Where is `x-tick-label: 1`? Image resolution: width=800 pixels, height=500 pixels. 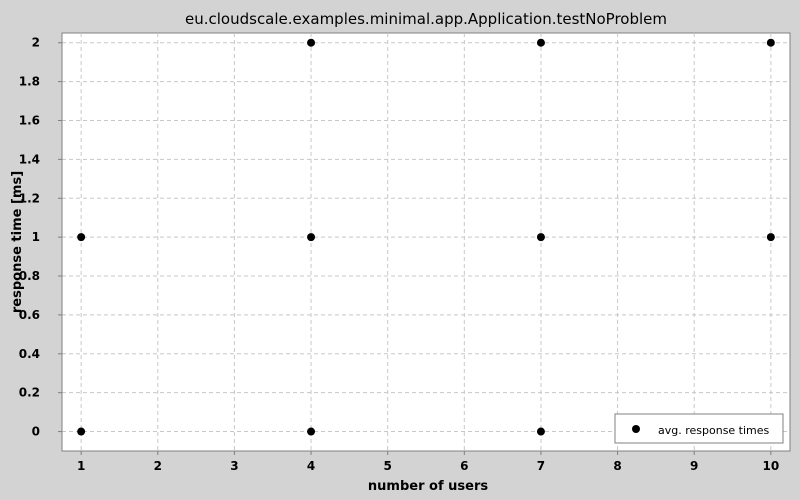 x-tick-label: 1 is located at coordinates (81, 466).